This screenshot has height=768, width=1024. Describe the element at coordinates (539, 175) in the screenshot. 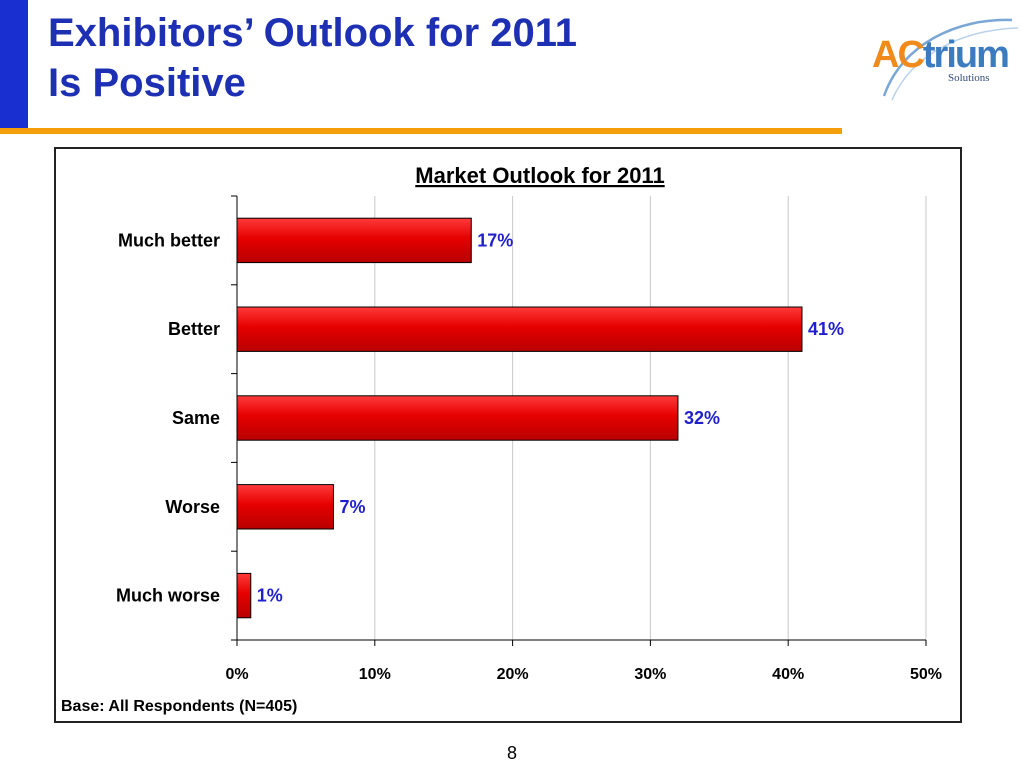

I see `chart-title: Market Outlook for 2011` at that location.